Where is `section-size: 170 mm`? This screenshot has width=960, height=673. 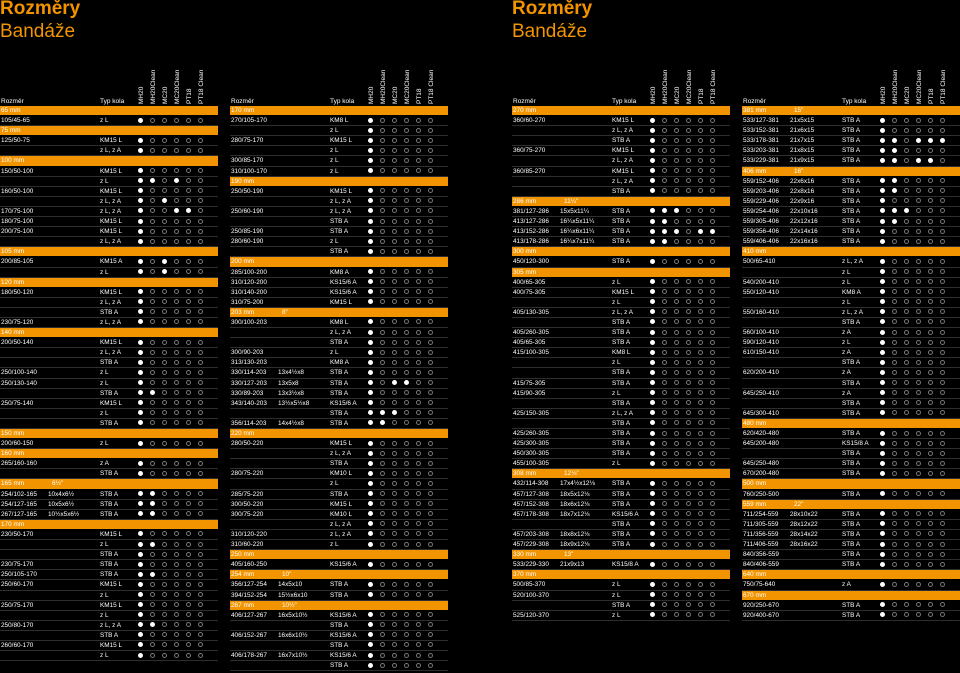 section-size: 170 mm is located at coordinates (13, 524).